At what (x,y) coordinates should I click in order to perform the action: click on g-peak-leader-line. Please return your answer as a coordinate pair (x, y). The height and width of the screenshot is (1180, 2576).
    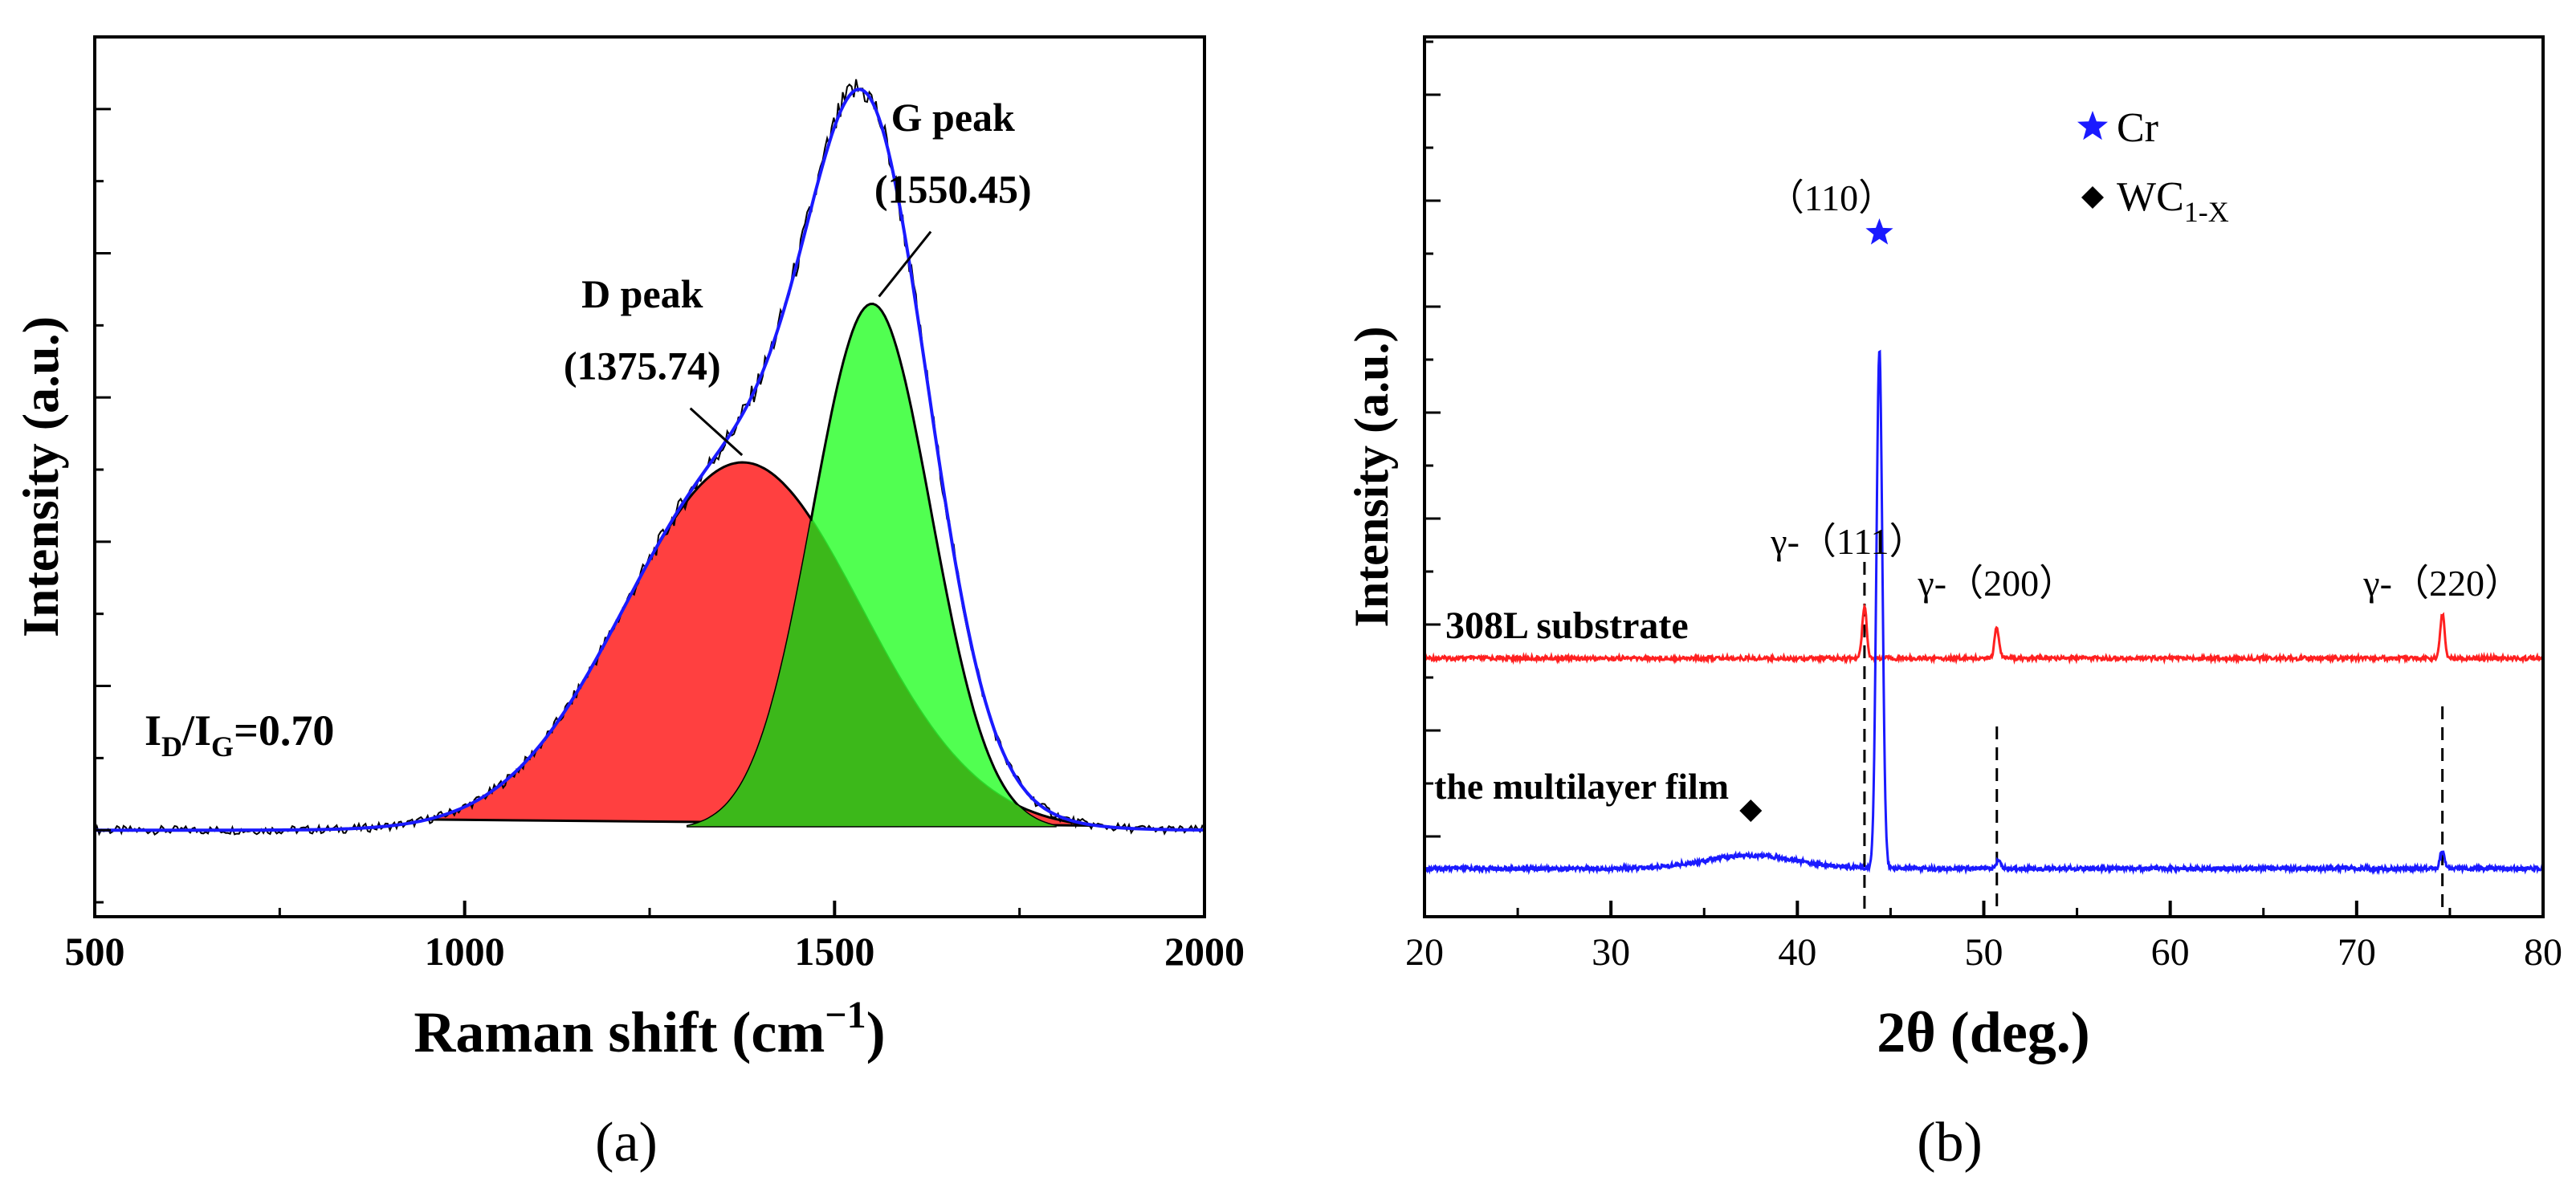
    Looking at the image, I should click on (905, 264).